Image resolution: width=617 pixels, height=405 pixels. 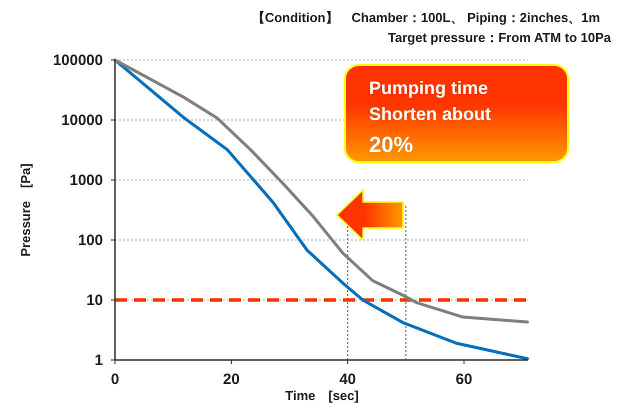 What do you see at coordinates (90, 240) in the screenshot?
I see `y-tick-label: 100` at bounding box center [90, 240].